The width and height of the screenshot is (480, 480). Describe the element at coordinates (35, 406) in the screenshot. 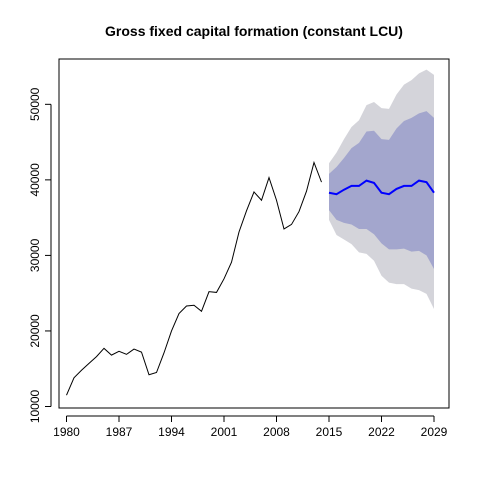

I see `y-tick-label: 10000` at that location.